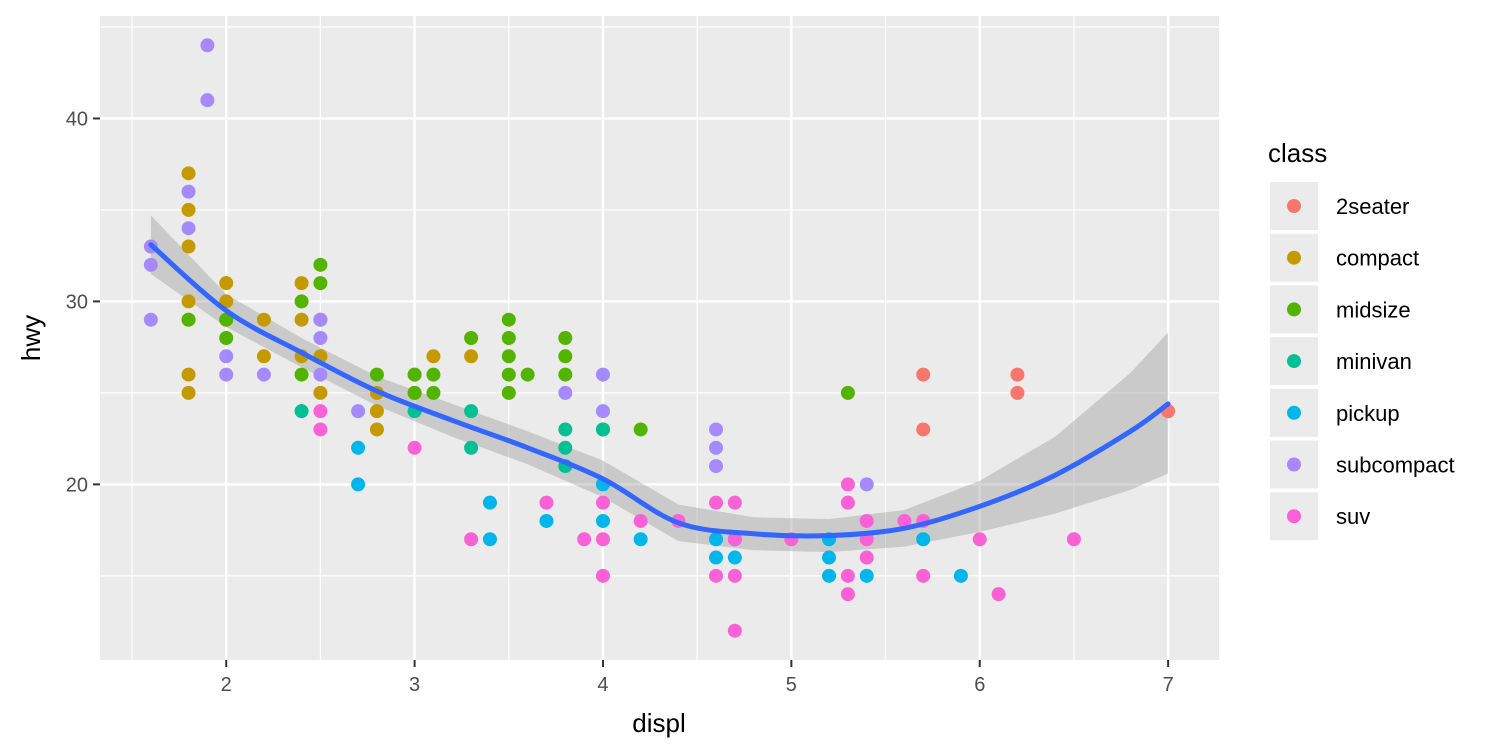 The width and height of the screenshot is (1512, 756). I want to click on legend-item-midsize: midsize, so click(1340, 309).